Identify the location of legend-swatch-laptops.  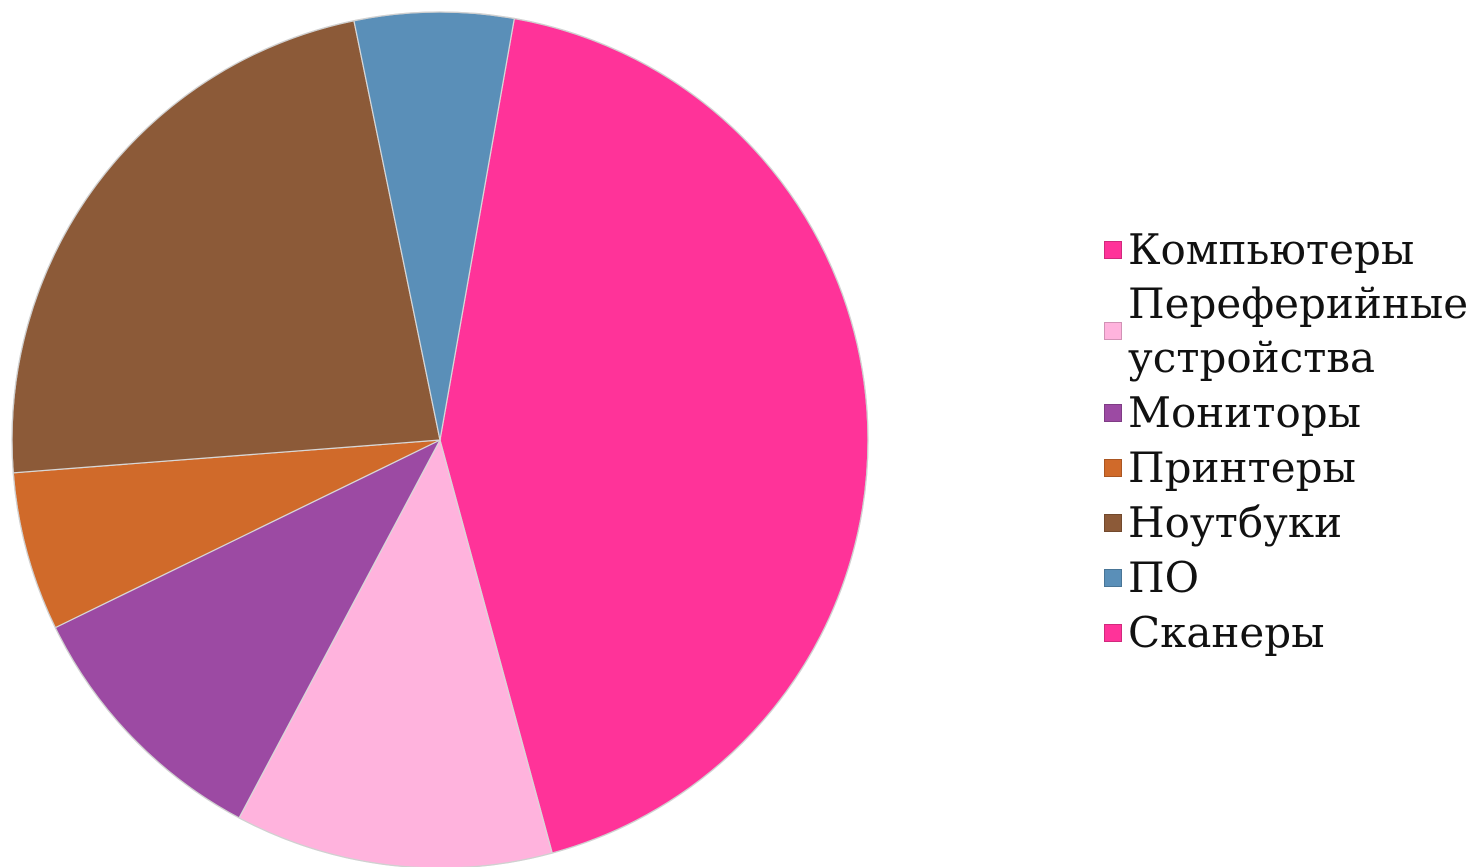
(1113, 522).